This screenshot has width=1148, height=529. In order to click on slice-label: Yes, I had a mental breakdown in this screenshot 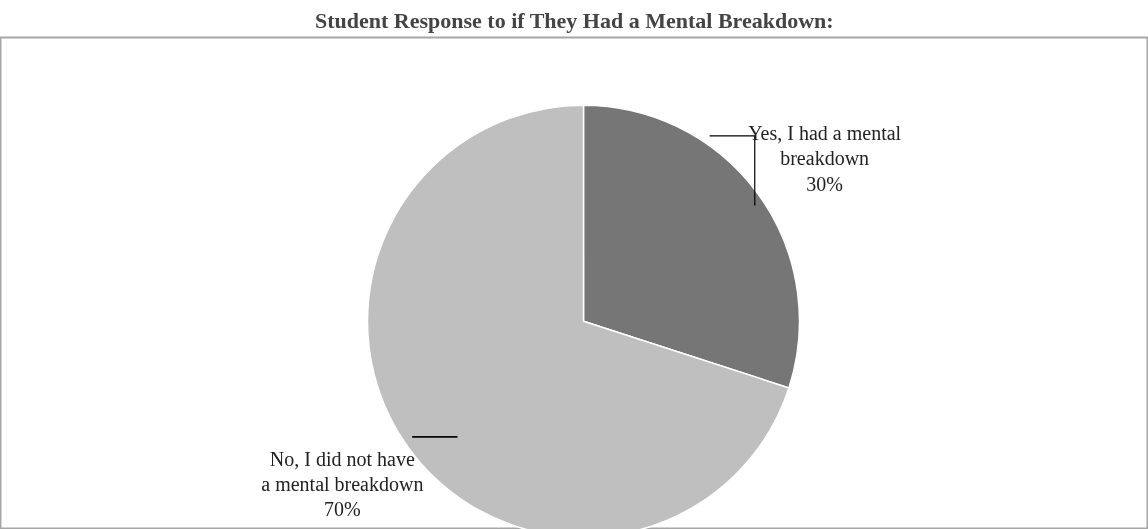, I will do `click(825, 145)`.